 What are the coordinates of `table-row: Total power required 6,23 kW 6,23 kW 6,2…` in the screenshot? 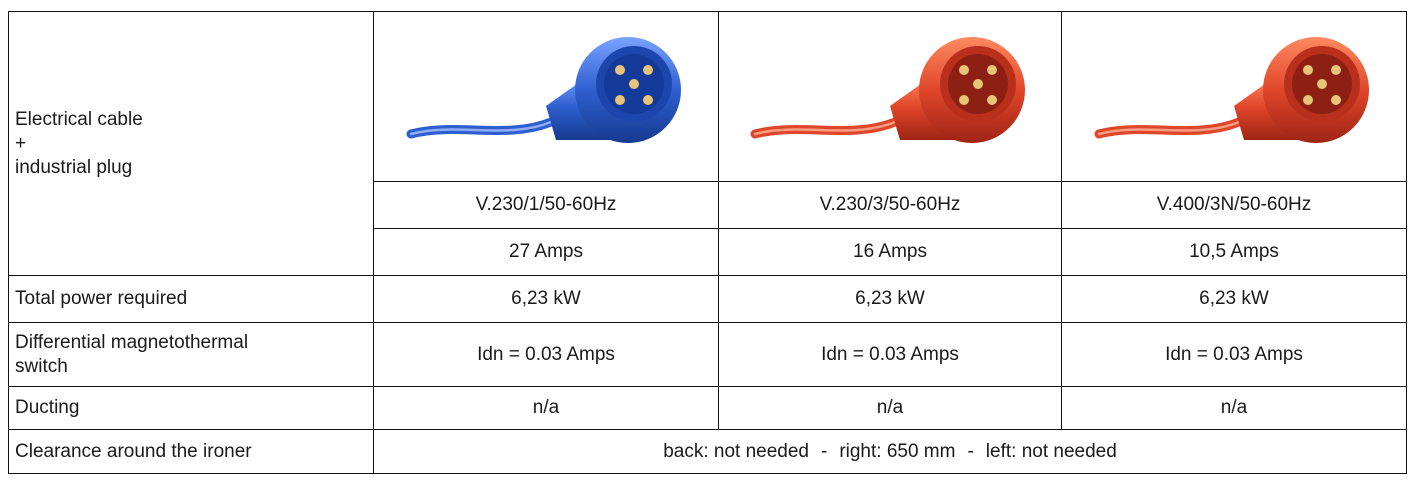 It's located at (707, 299).